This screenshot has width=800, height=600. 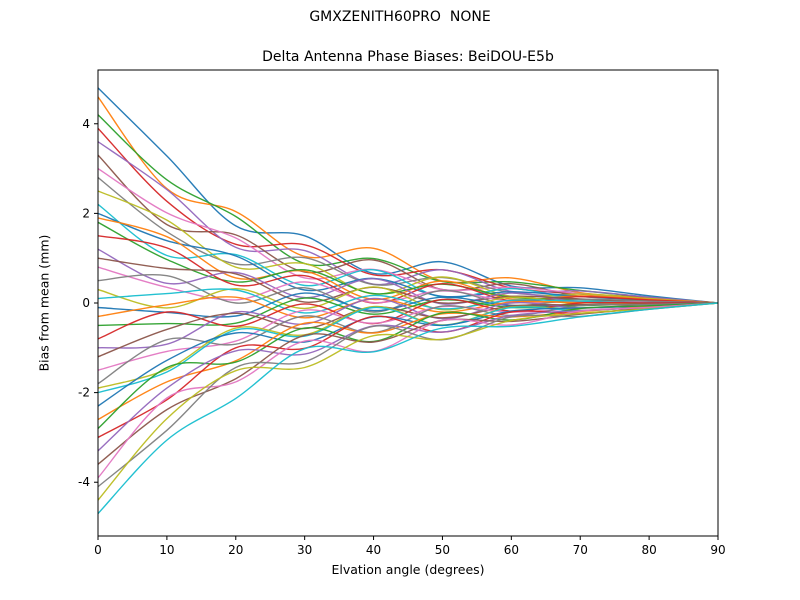 What do you see at coordinates (86, 213) in the screenshot?
I see `y-tick-label: 2` at bounding box center [86, 213].